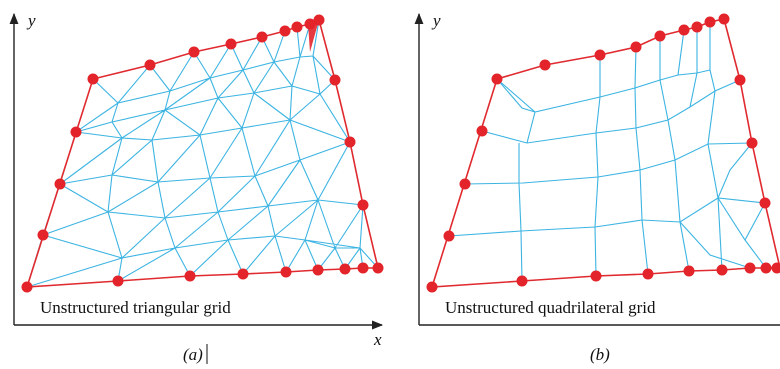 This screenshot has height=369, width=780. What do you see at coordinates (193, 354) in the screenshot?
I see `panel-a-tag: (a)` at bounding box center [193, 354].